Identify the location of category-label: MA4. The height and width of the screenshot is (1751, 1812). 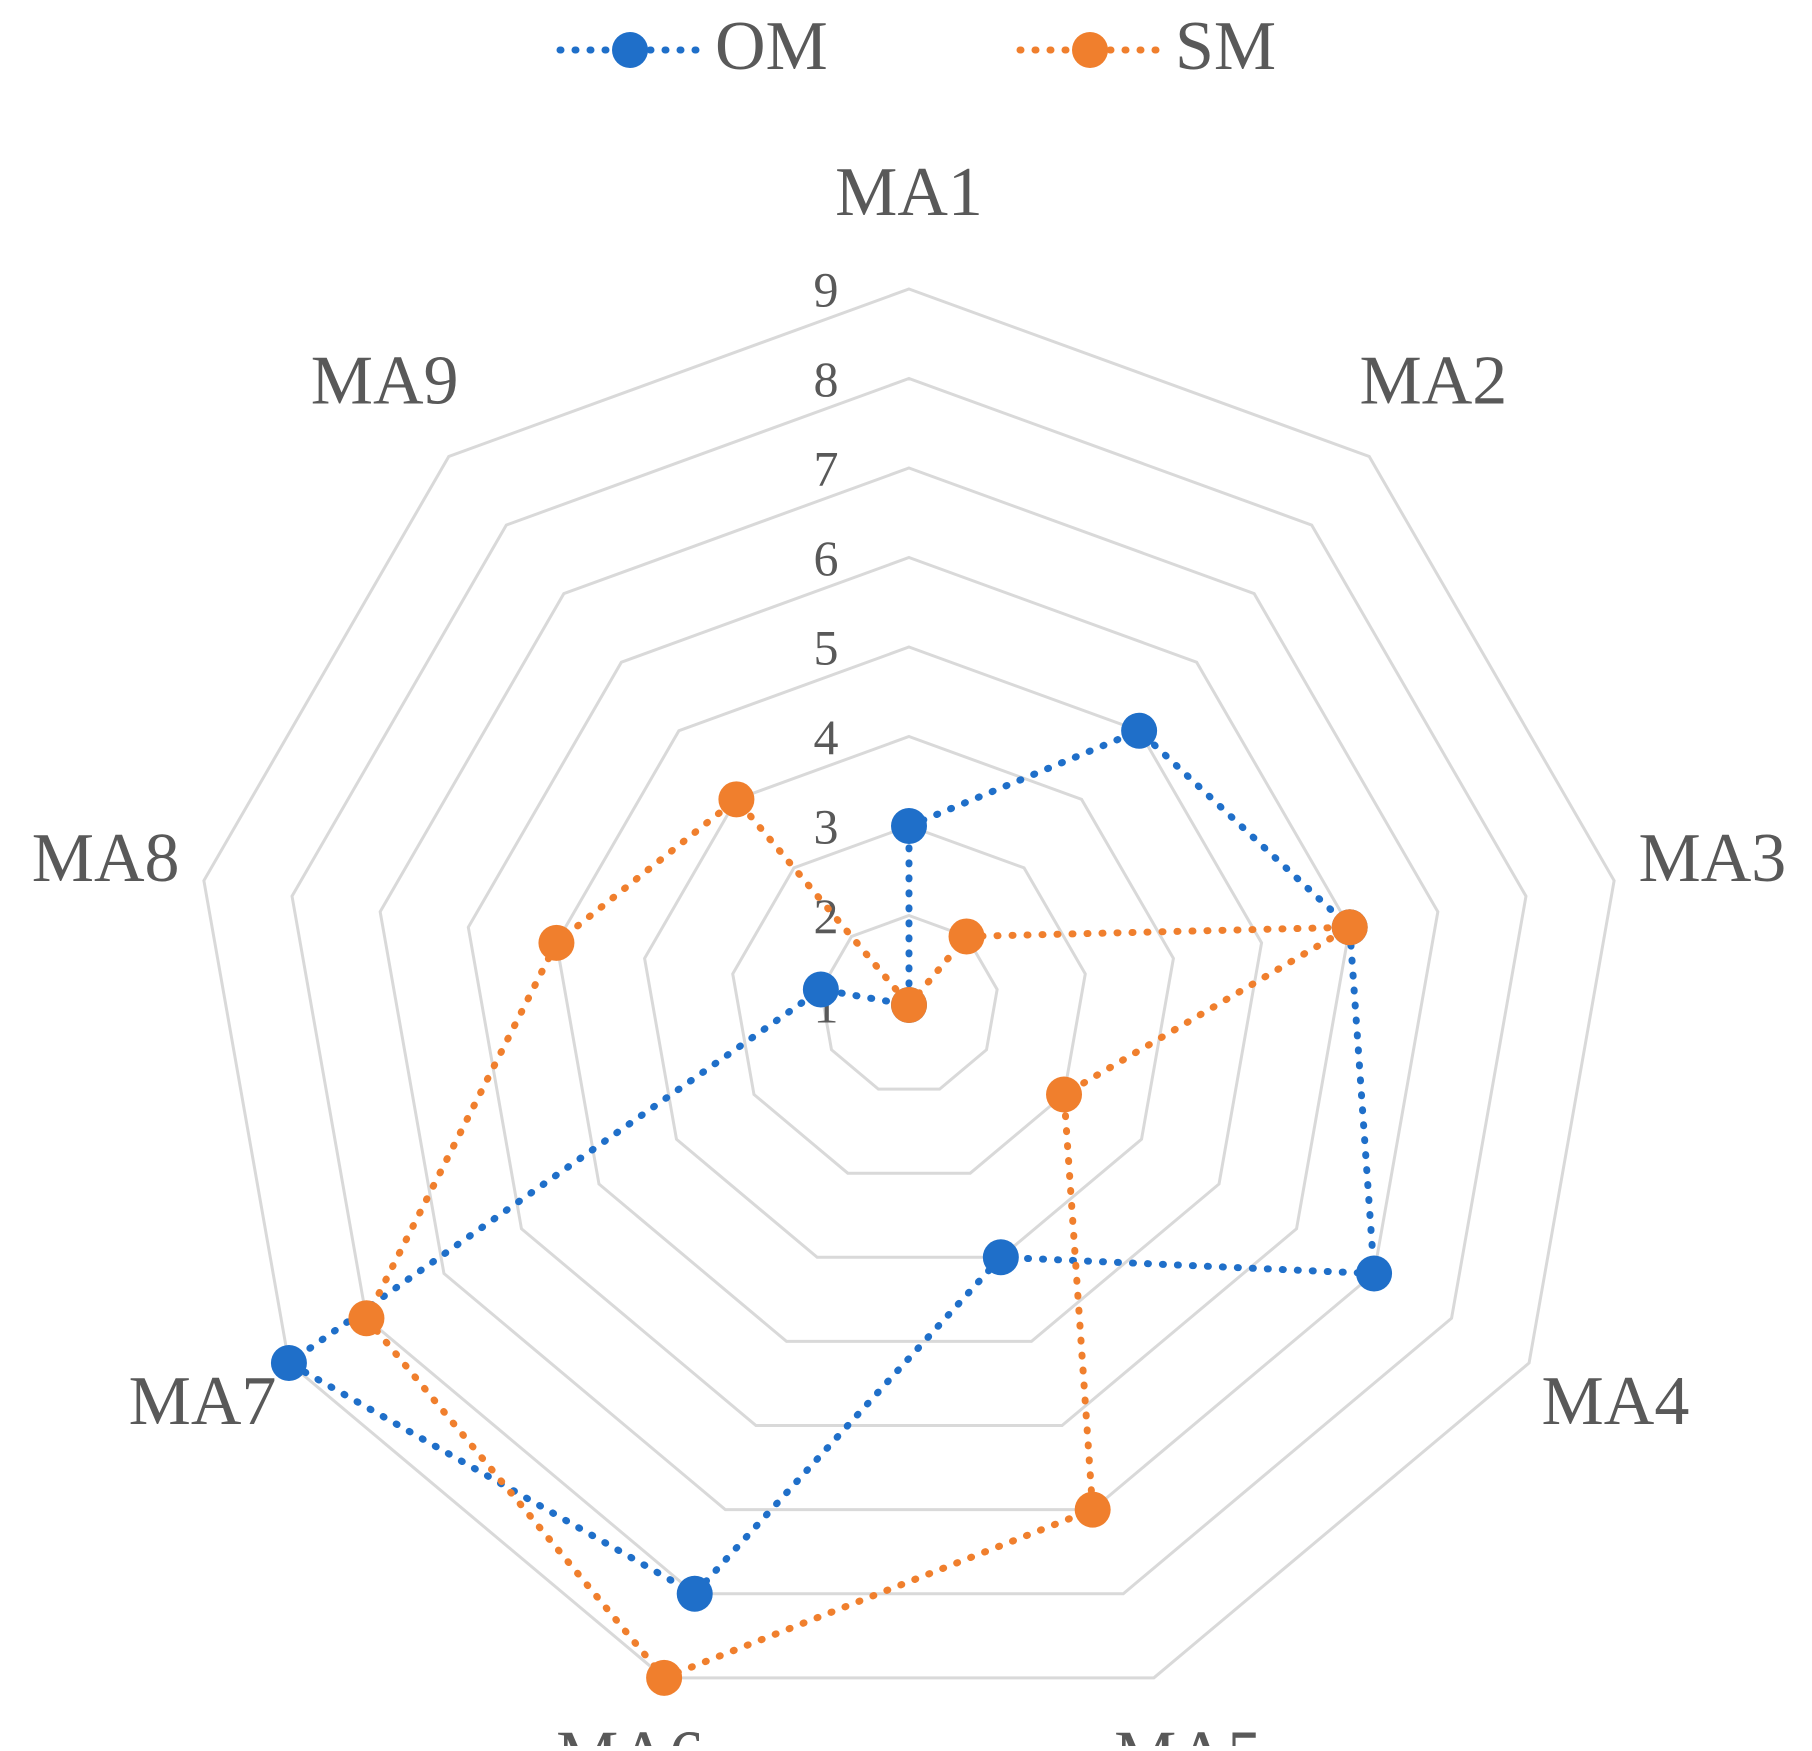
(1616, 1401).